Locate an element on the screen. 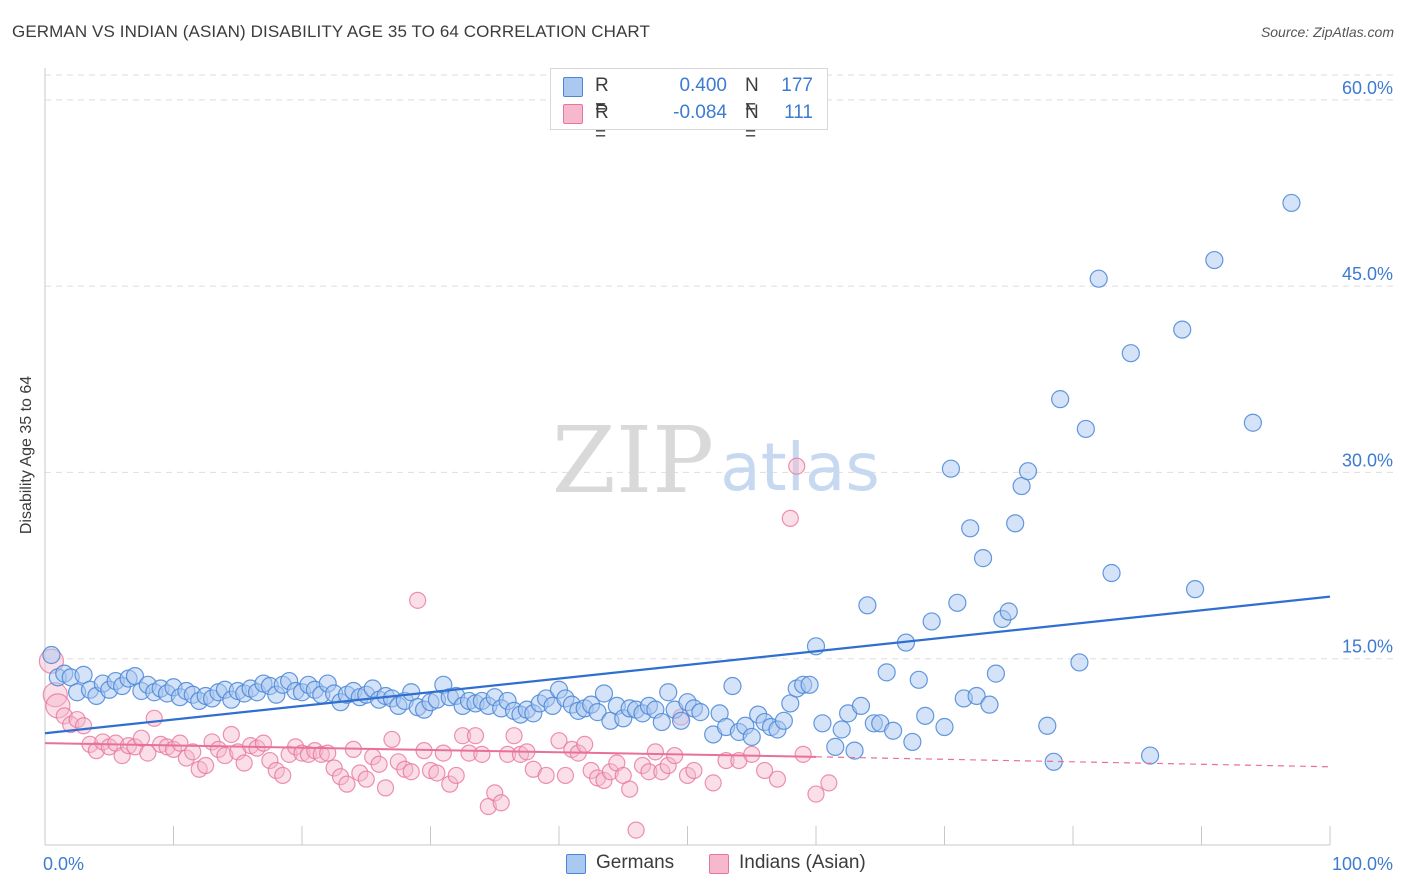 Image resolution: width=1406 pixels, height=892 pixels. watermark-zip: ZIP is located at coordinates (633, 460).